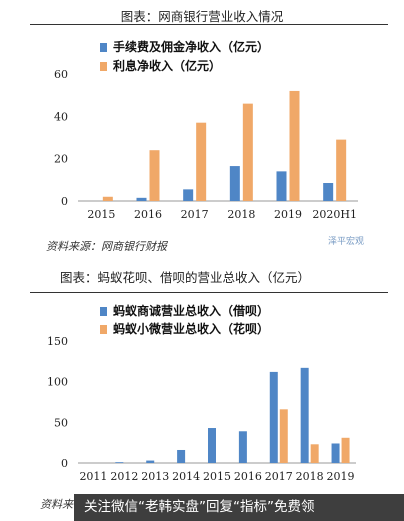 The height and width of the screenshot is (521, 404). What do you see at coordinates (191, 328) in the screenshot?
I see `chart2-legend-label-2: 蚂蚁小微营业总收入（花呗）` at bounding box center [191, 328].